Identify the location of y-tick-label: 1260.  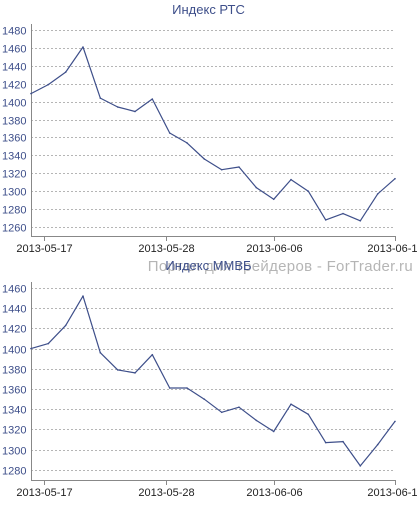
(14, 229).